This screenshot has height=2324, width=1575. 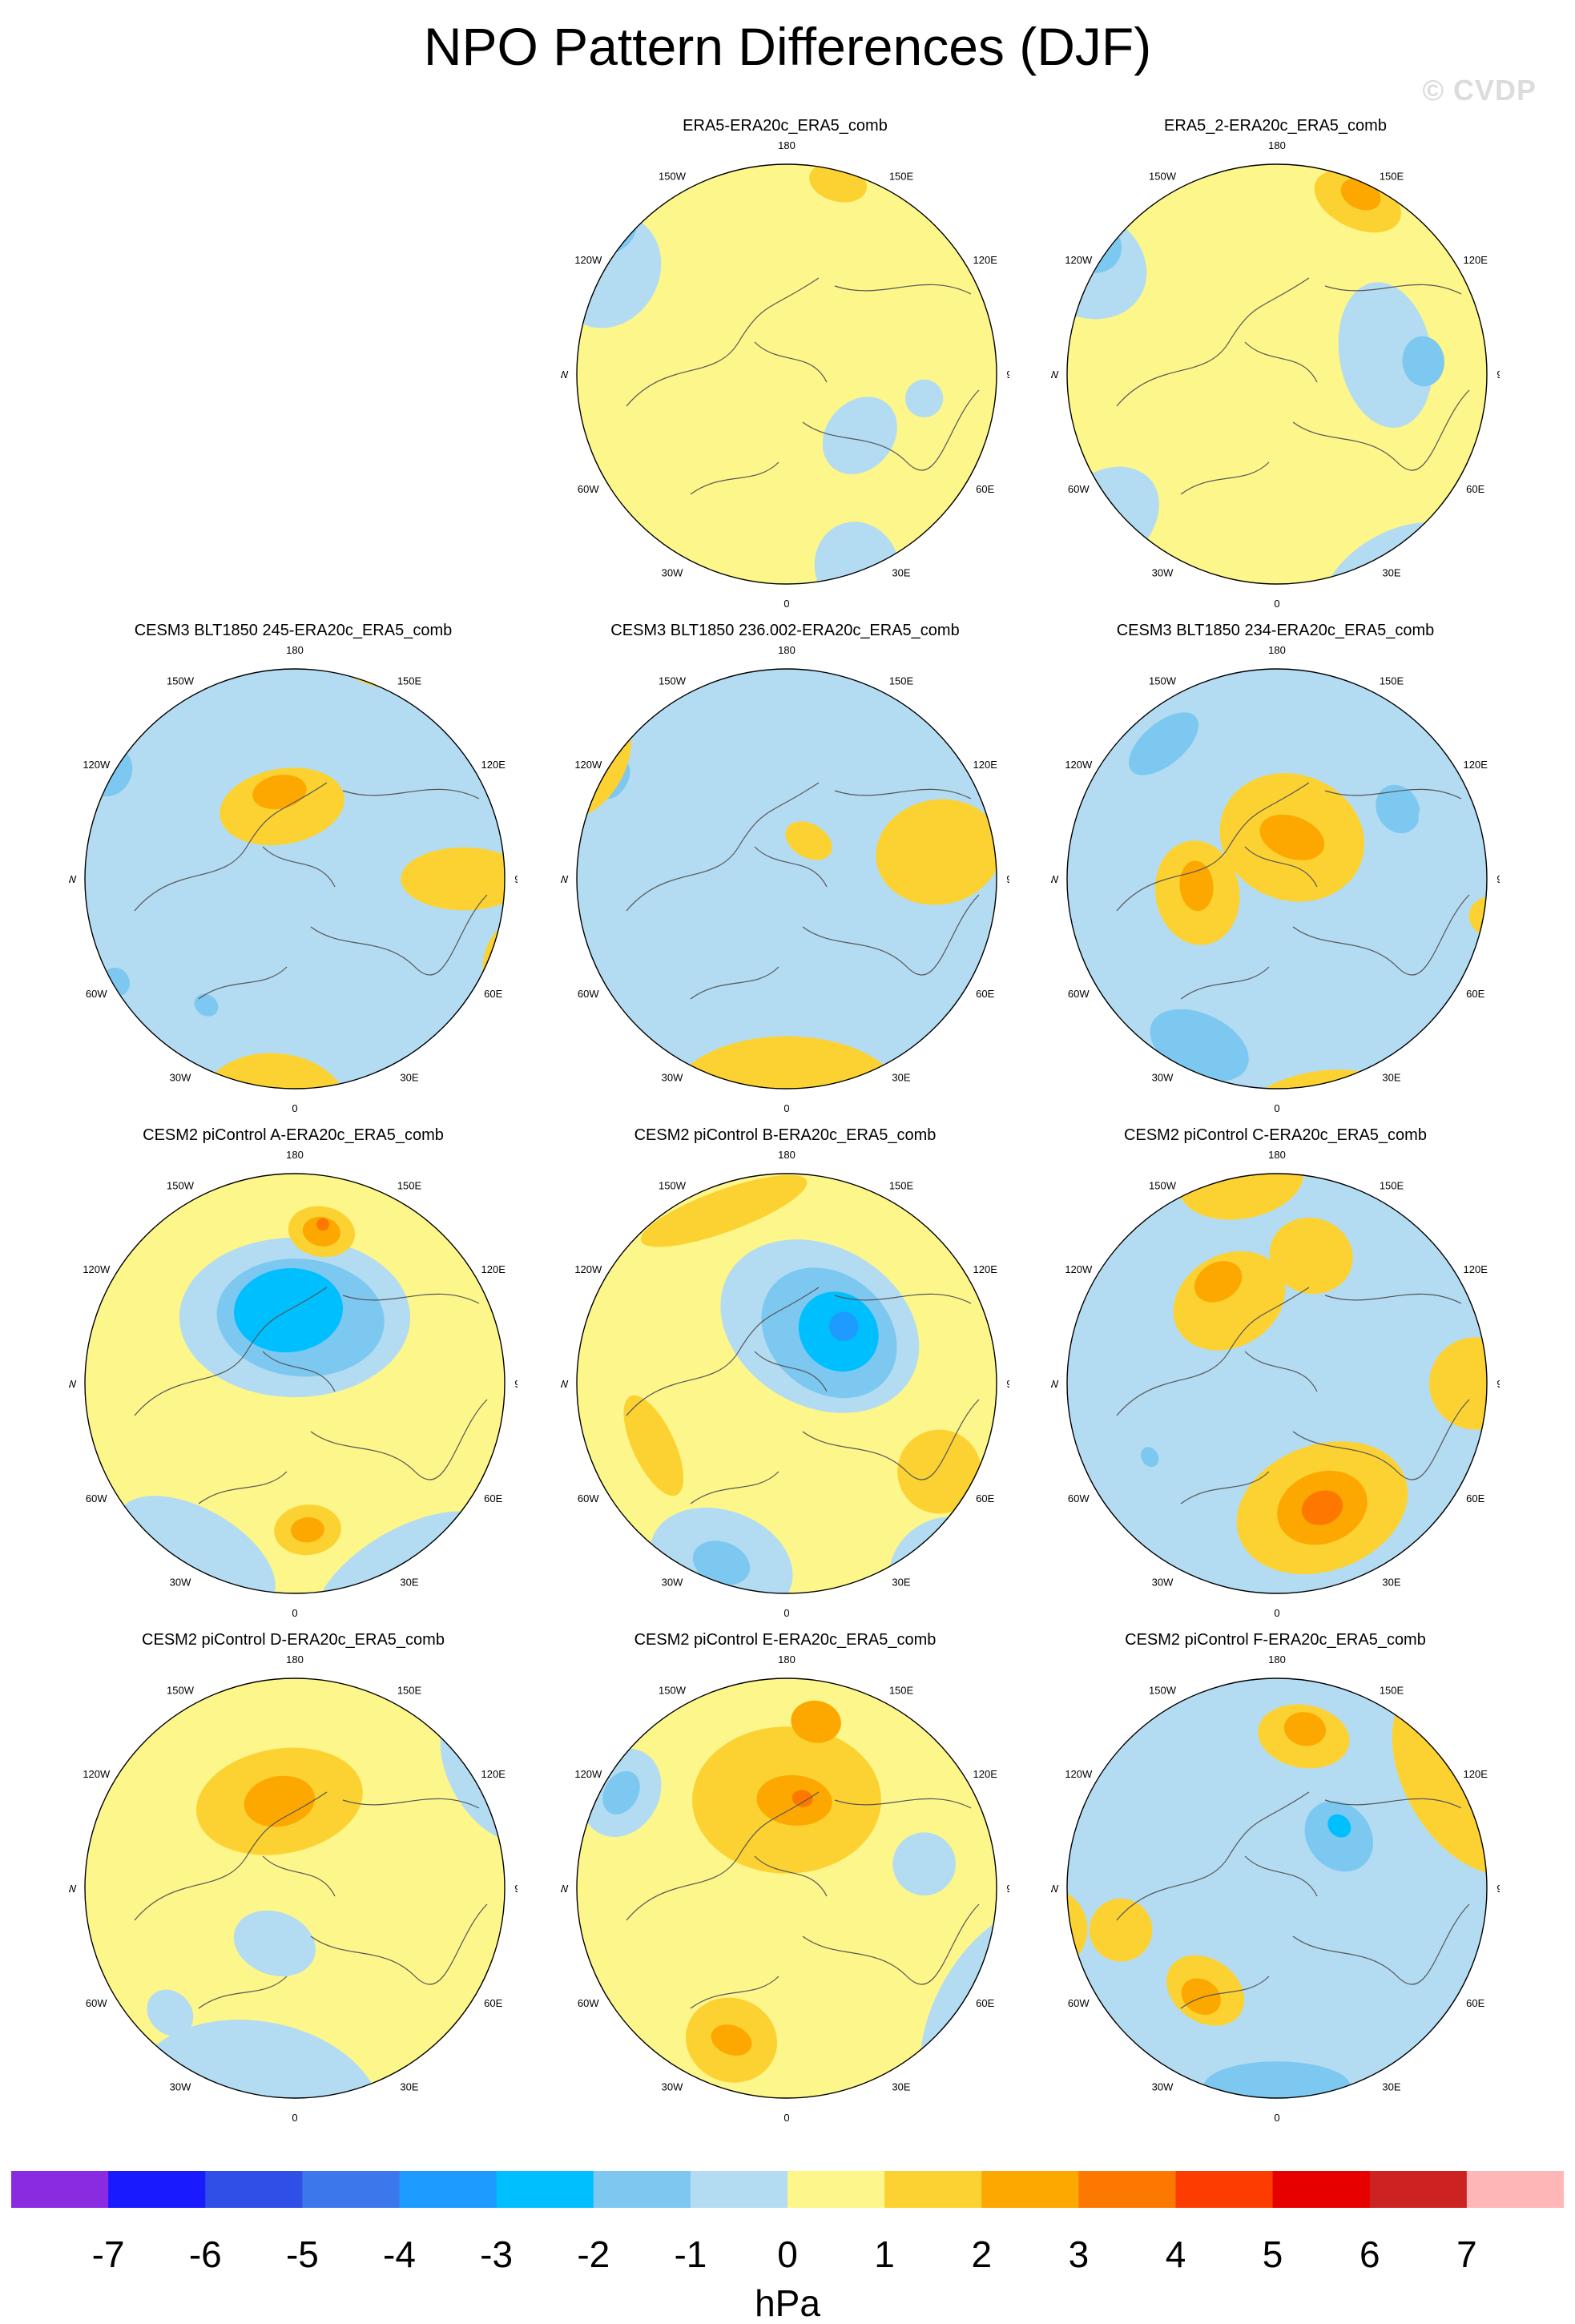 I want to click on colorbar-tick-label: 0, so click(x=787, y=2254).